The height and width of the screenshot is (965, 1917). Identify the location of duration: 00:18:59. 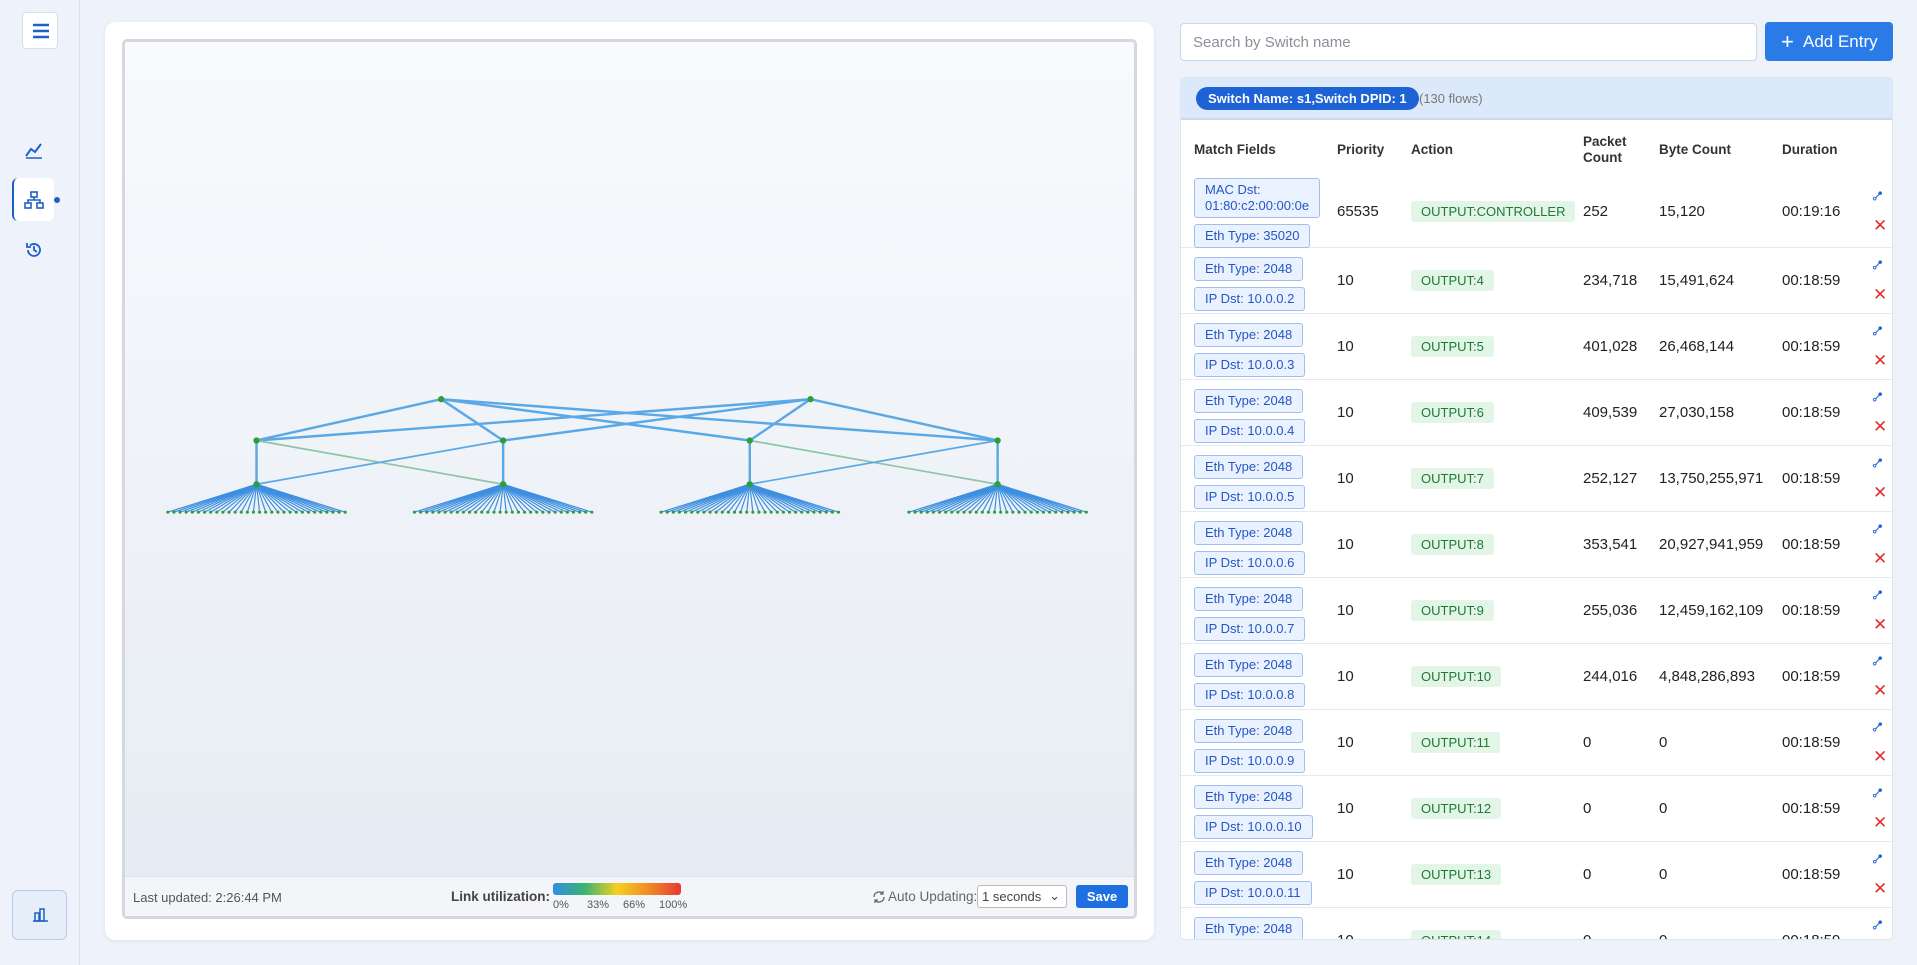
(1811, 610).